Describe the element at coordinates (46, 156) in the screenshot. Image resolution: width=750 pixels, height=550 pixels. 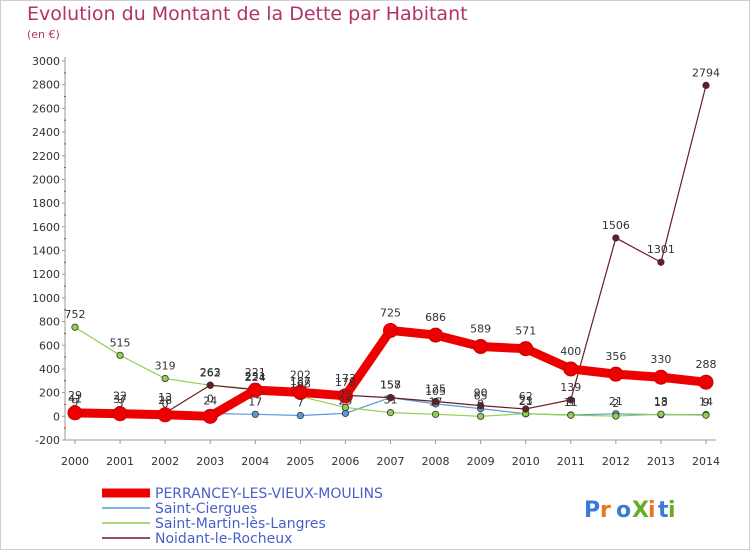
I see `y-tick-label: 2200` at that location.